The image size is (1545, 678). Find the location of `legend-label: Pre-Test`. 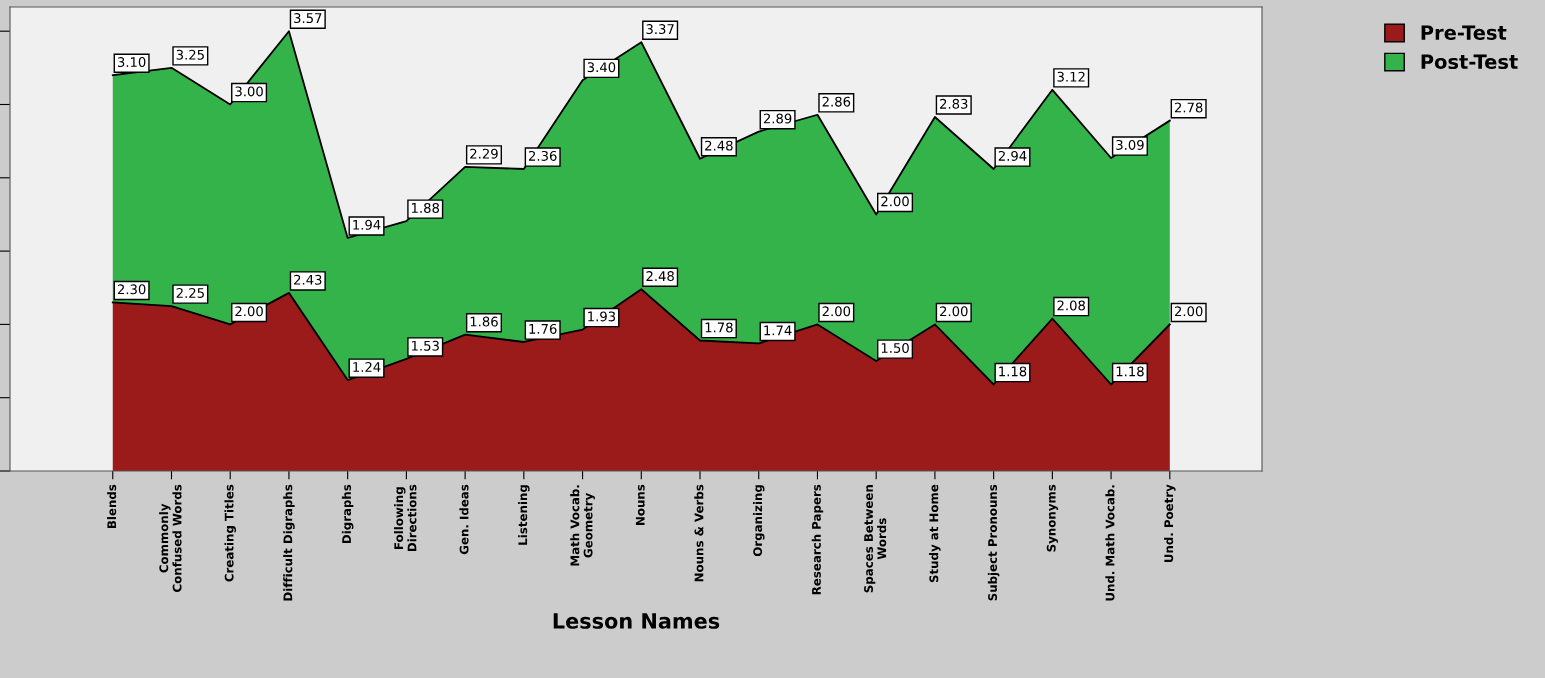

legend-label: Pre-Test is located at coordinates (1464, 32).